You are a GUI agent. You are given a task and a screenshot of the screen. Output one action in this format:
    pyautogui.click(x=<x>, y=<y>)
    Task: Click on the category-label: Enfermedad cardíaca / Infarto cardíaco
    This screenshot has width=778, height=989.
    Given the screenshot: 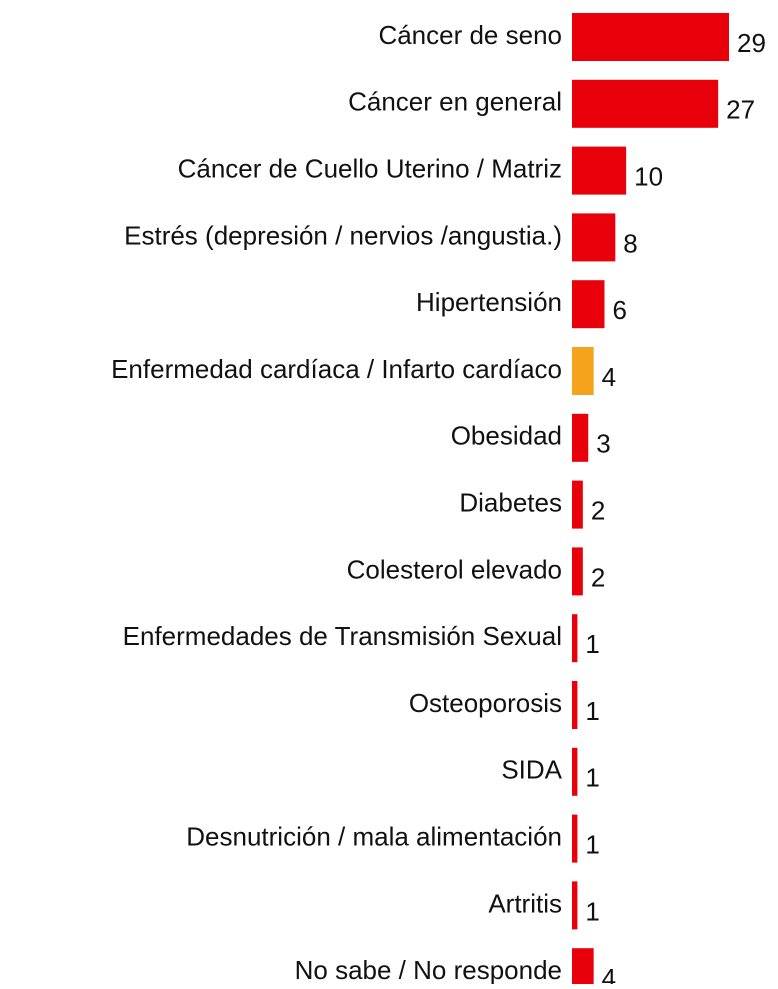 What is the action you would take?
    pyautogui.click(x=336, y=369)
    